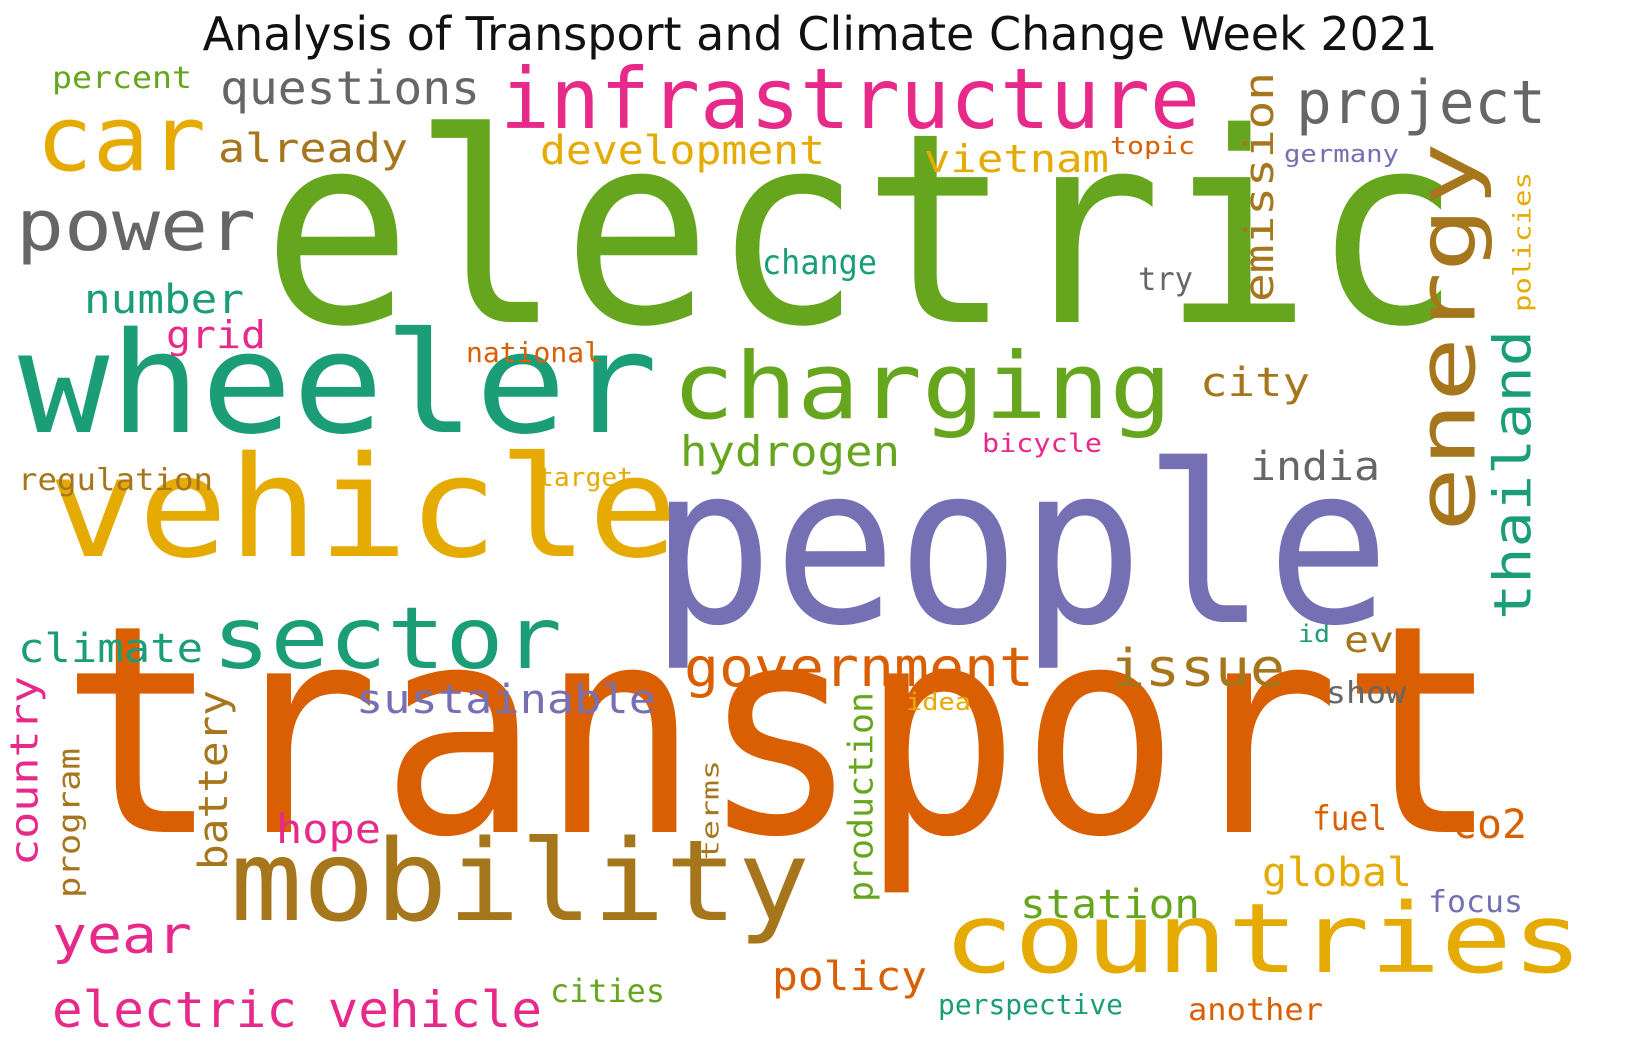 This screenshot has height=1049, width=1640. I want to click on word-development: development, so click(682, 151).